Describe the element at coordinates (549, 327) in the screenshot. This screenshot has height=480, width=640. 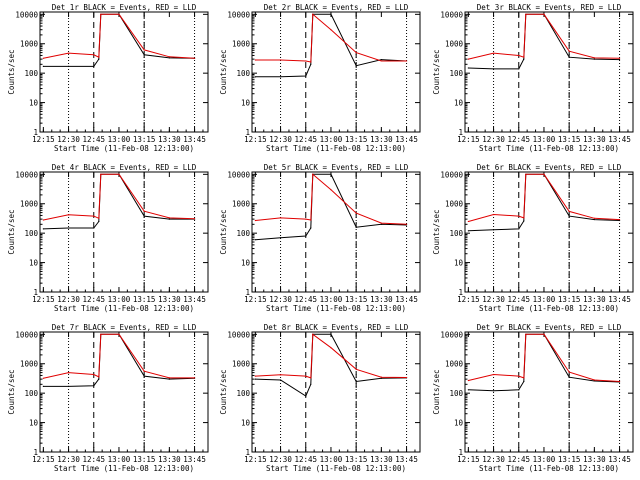
I see `panel-title: Det 9r BLACK = Events, RED = LLD` at that location.